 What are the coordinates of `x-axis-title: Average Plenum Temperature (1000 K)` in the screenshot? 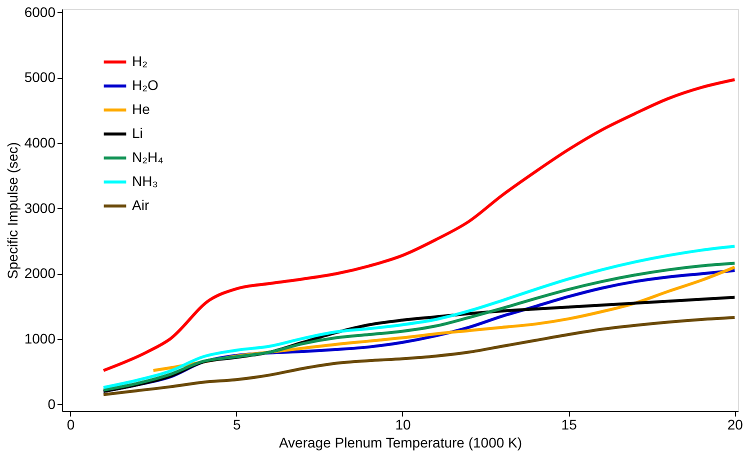 It's located at (400, 442).